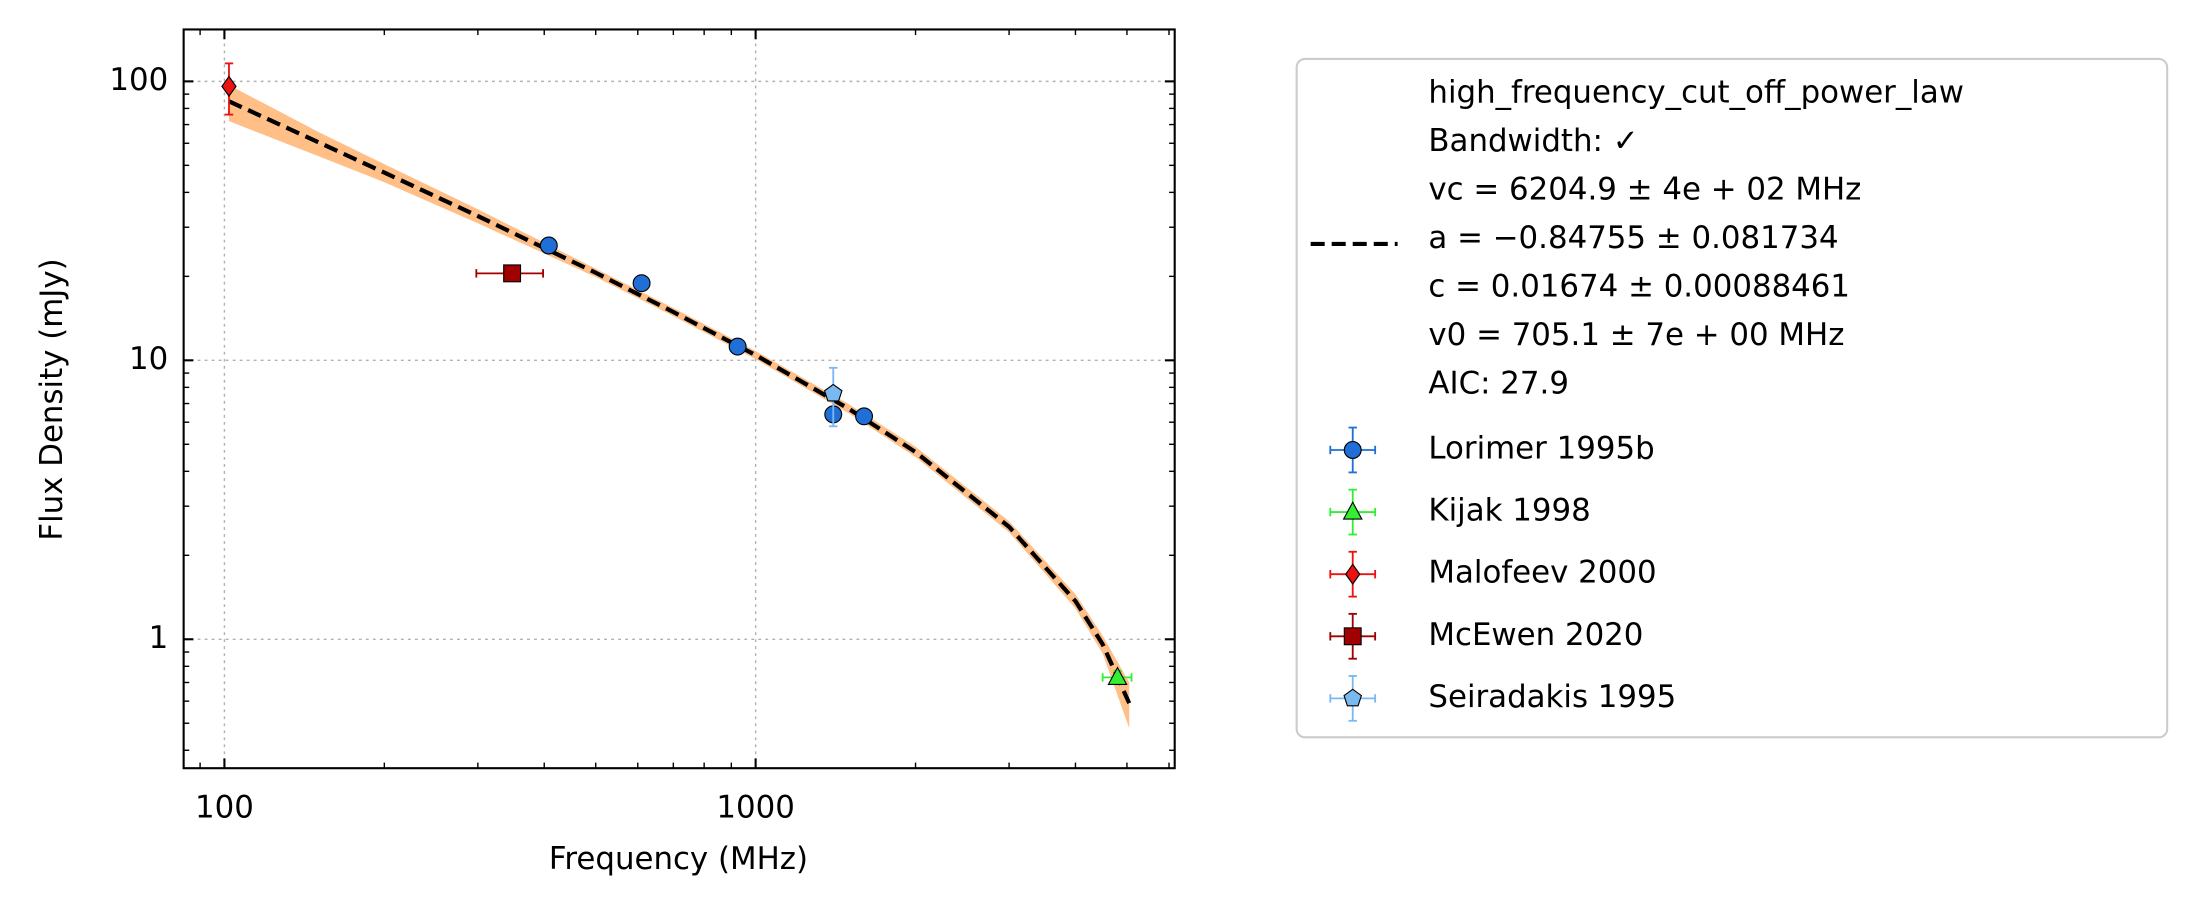 This screenshot has height=914, width=2198. Describe the element at coordinates (1639, 286) in the screenshot. I see `legend-label: c = 0.01674 ± 0.00088461` at that location.